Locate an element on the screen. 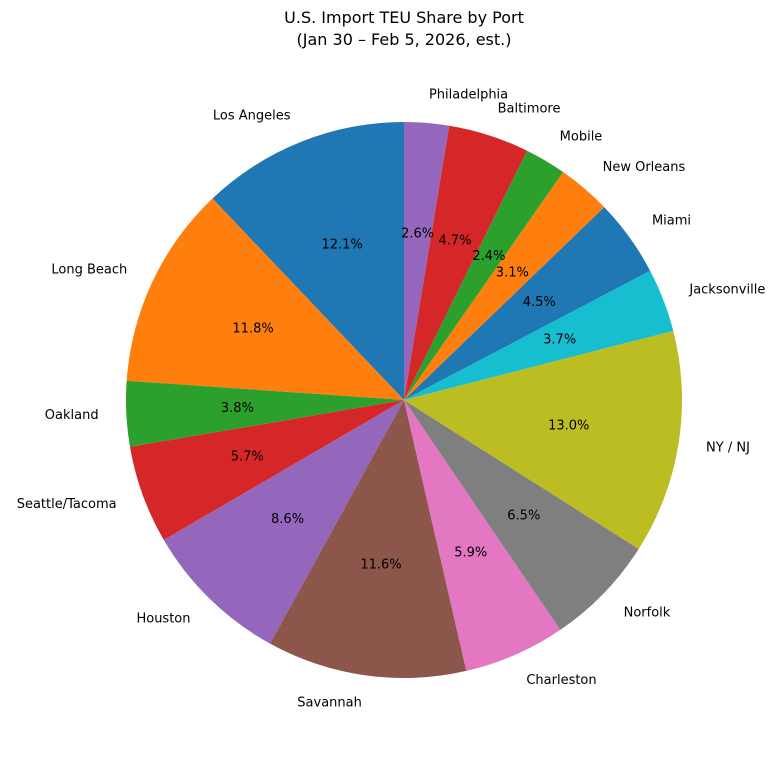 Image resolution: width=780 pixels, height=757 pixels. percent-label-oakland: 3.8% is located at coordinates (237, 408).